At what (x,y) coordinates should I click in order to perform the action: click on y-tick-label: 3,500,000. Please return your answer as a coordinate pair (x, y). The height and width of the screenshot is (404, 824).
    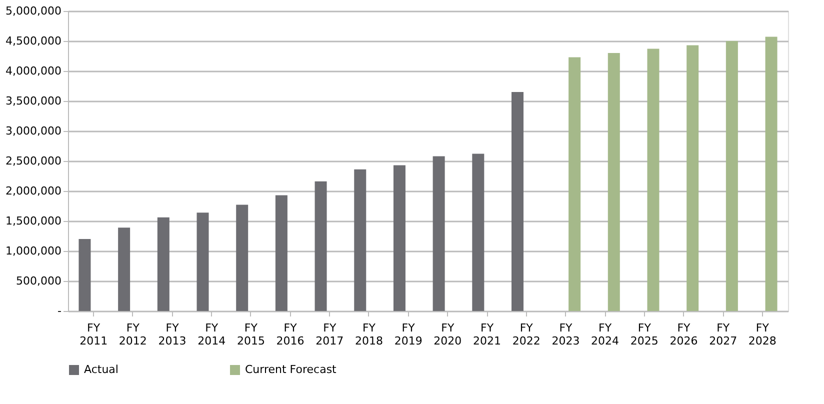
    Looking at the image, I should click on (34, 101).